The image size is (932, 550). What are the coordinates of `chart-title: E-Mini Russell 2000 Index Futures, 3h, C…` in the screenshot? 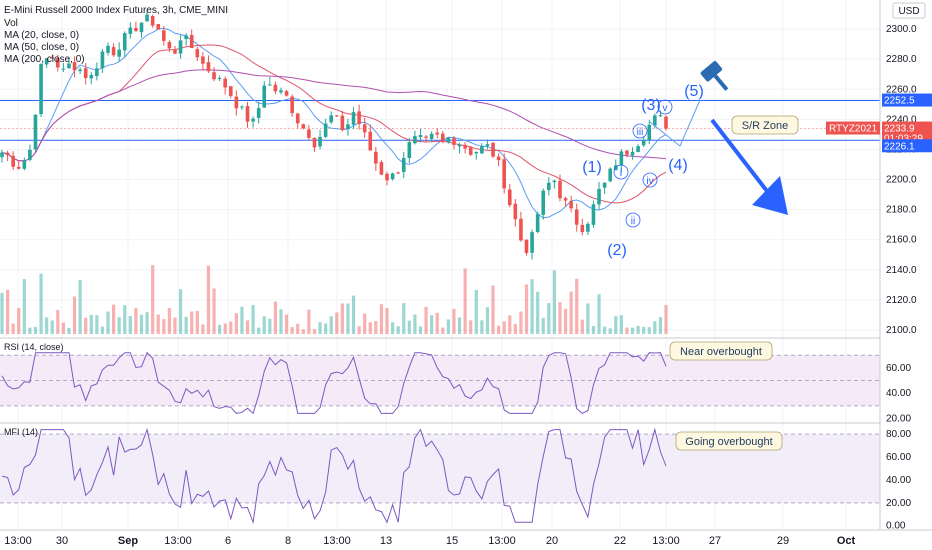 It's located at (116, 10).